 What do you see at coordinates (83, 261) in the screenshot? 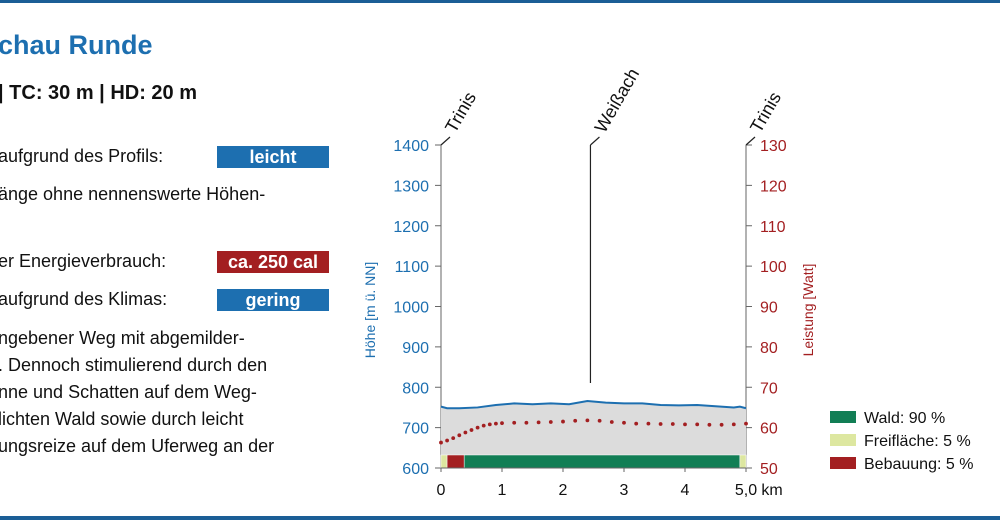
I see `energy-label: er Energieverbrauch:` at bounding box center [83, 261].